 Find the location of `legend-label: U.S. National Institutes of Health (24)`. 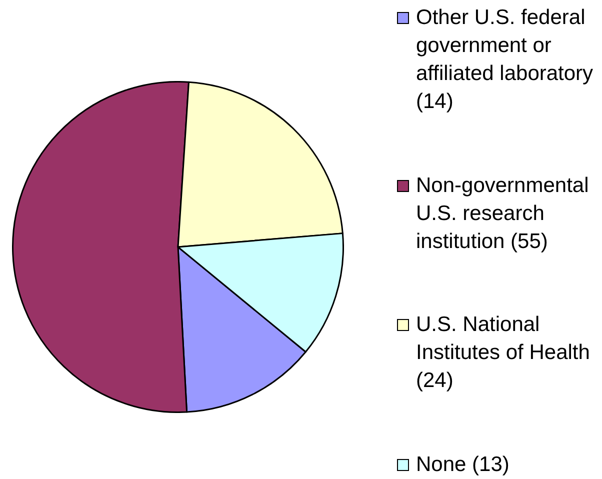

legend-label: U.S. National Institutes of Health (24) is located at coordinates (503, 353).